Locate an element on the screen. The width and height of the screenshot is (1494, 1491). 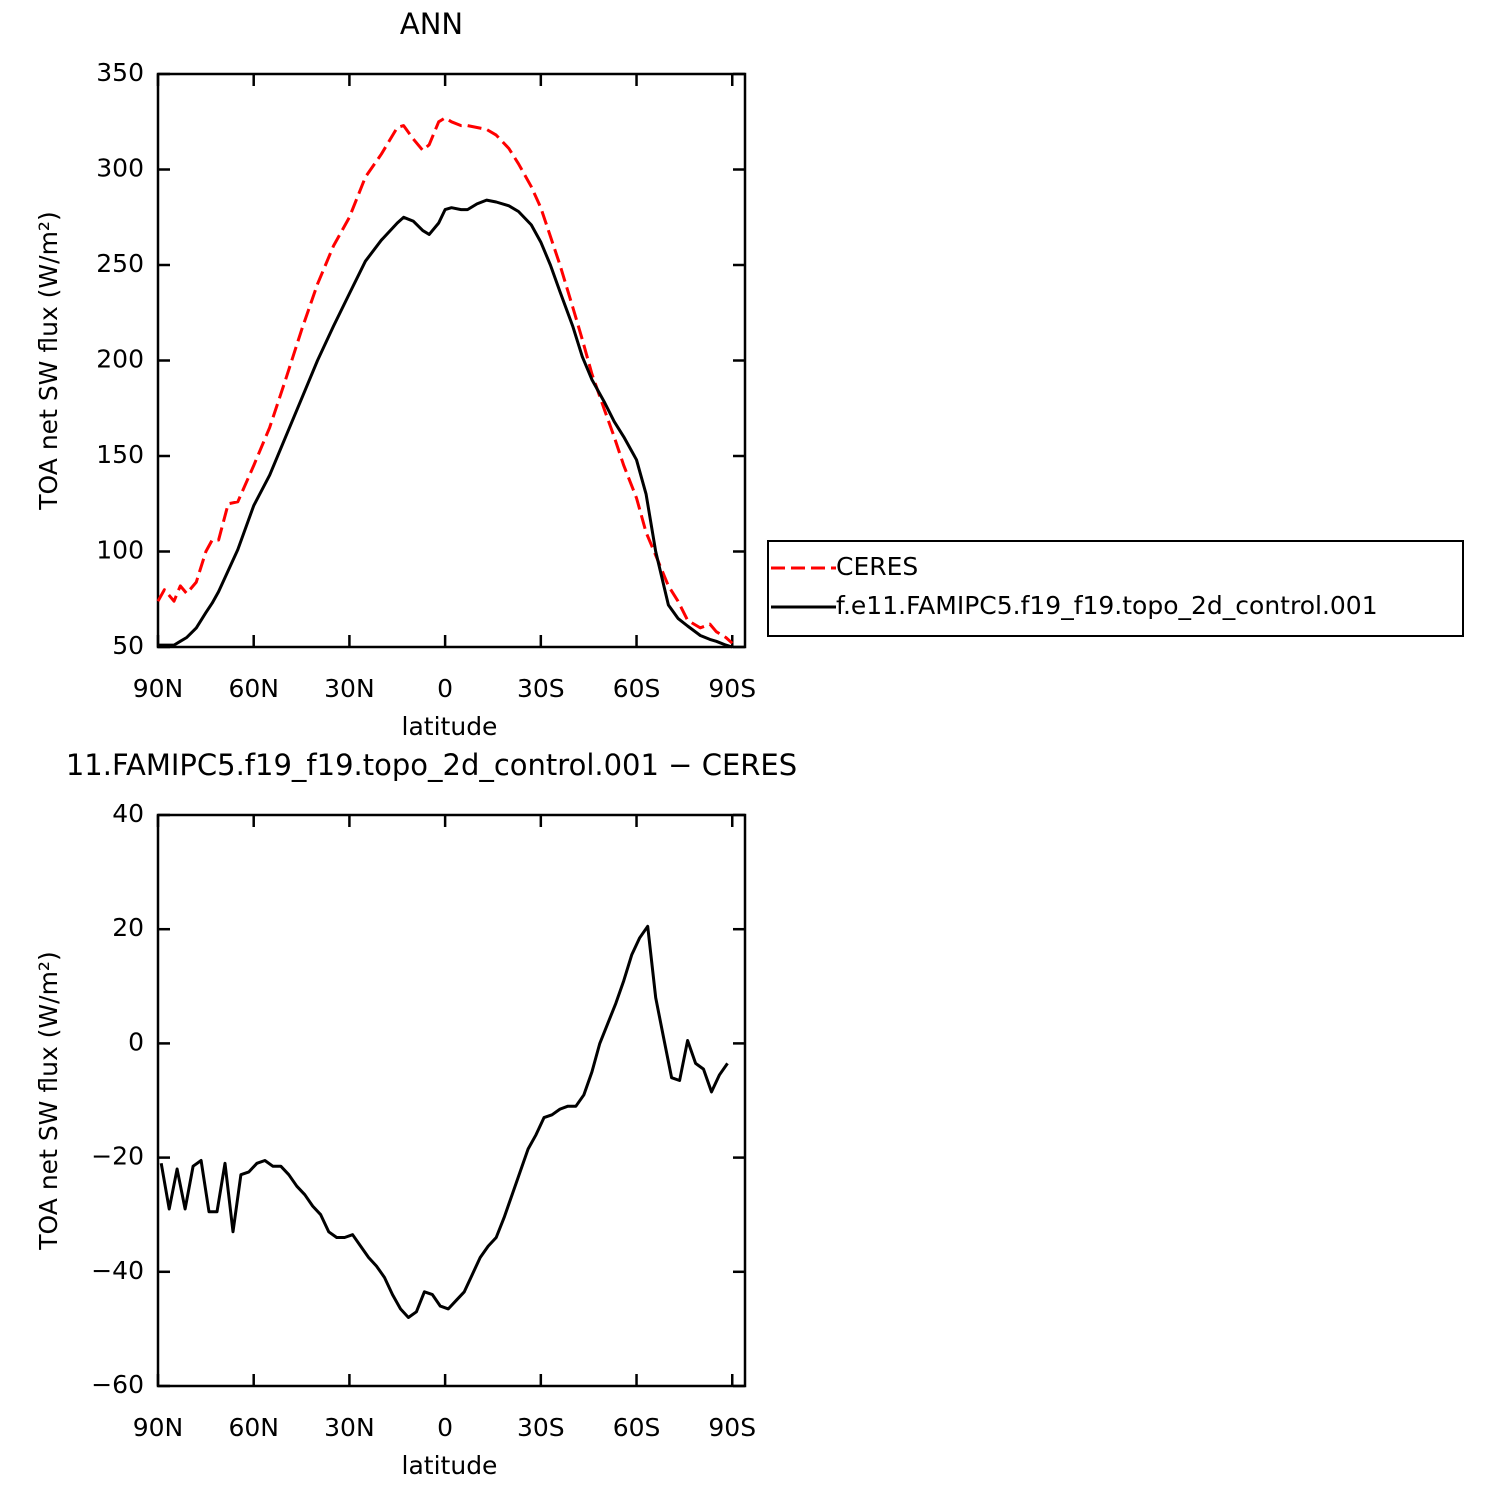
y-tick-label: 350 is located at coordinates (120, 72).